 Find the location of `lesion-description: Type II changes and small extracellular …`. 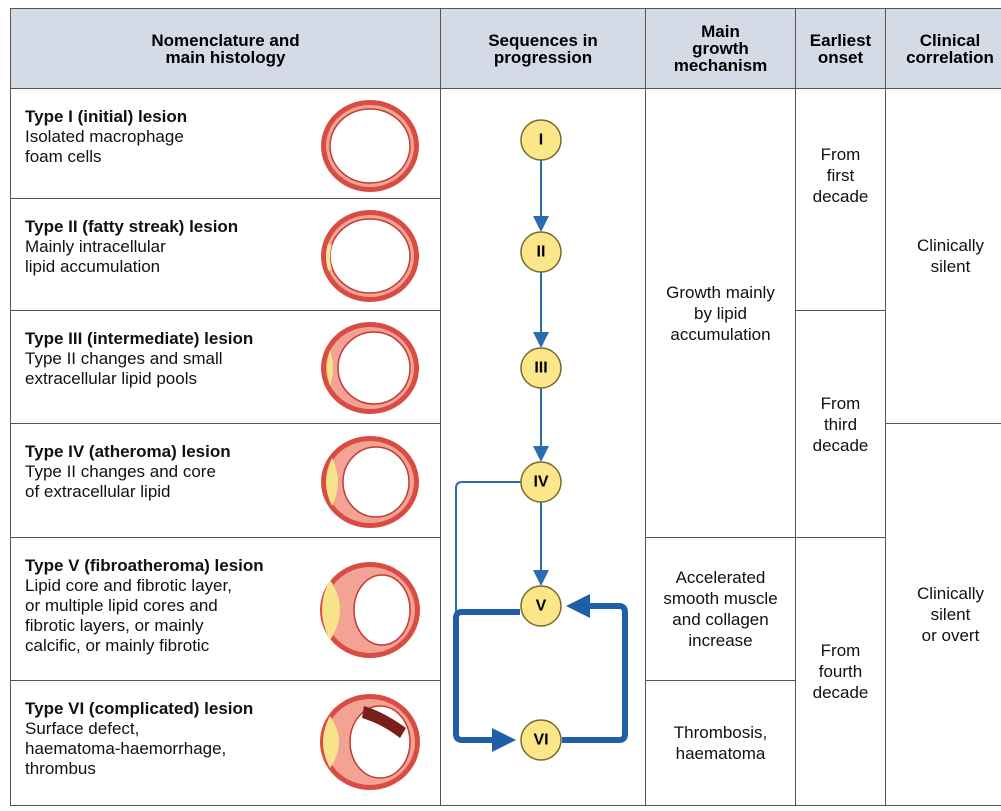

lesion-description: Type II changes and small extracellular … is located at coordinates (124, 368).